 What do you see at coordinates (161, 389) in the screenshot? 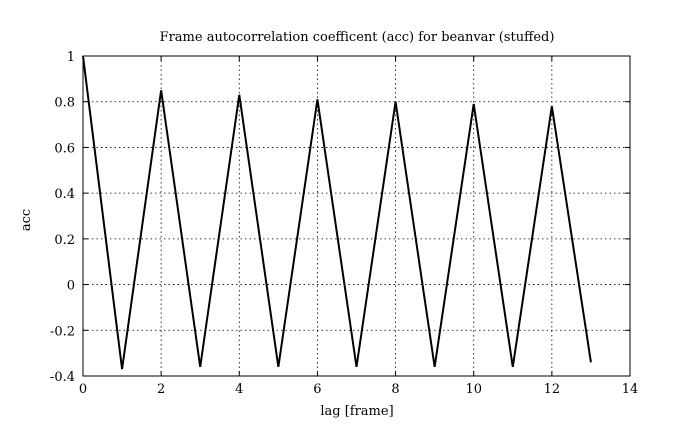
I see `x-tick-label: 2` at bounding box center [161, 389].